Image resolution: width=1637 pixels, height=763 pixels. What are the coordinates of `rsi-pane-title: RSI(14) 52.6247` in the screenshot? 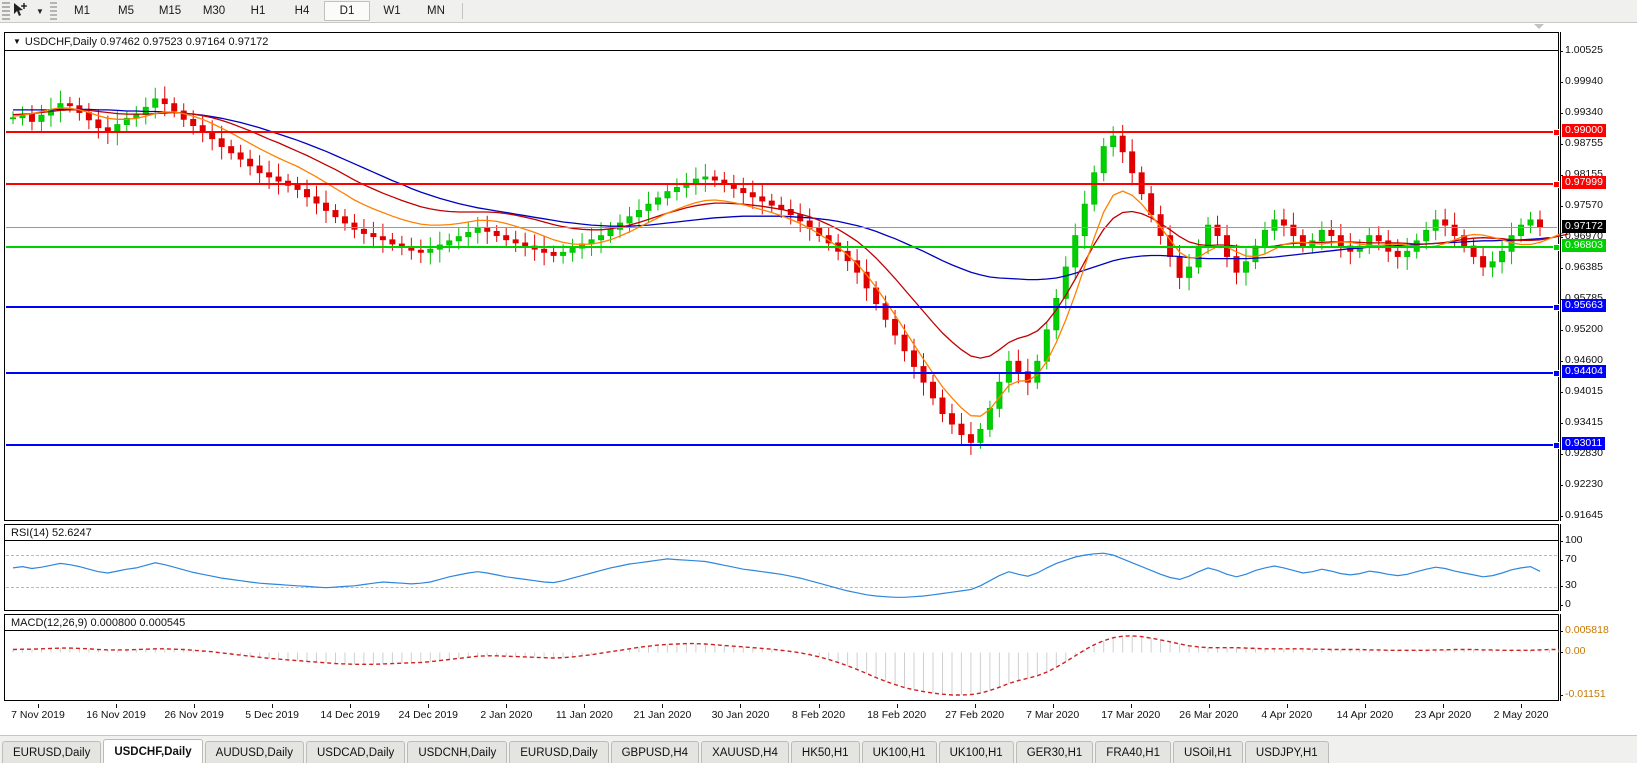 It's located at (51, 533).